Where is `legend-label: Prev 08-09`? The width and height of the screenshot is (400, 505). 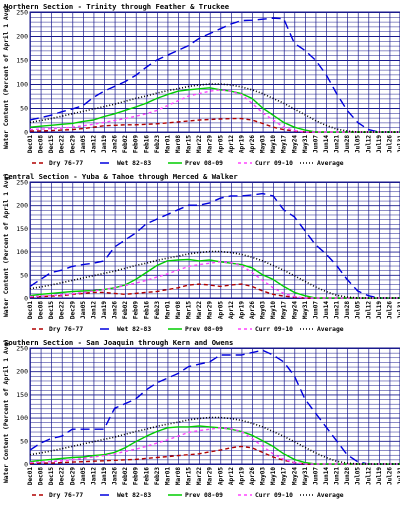
legend-label: Prev 08-09 is located at coordinates (204, 329).